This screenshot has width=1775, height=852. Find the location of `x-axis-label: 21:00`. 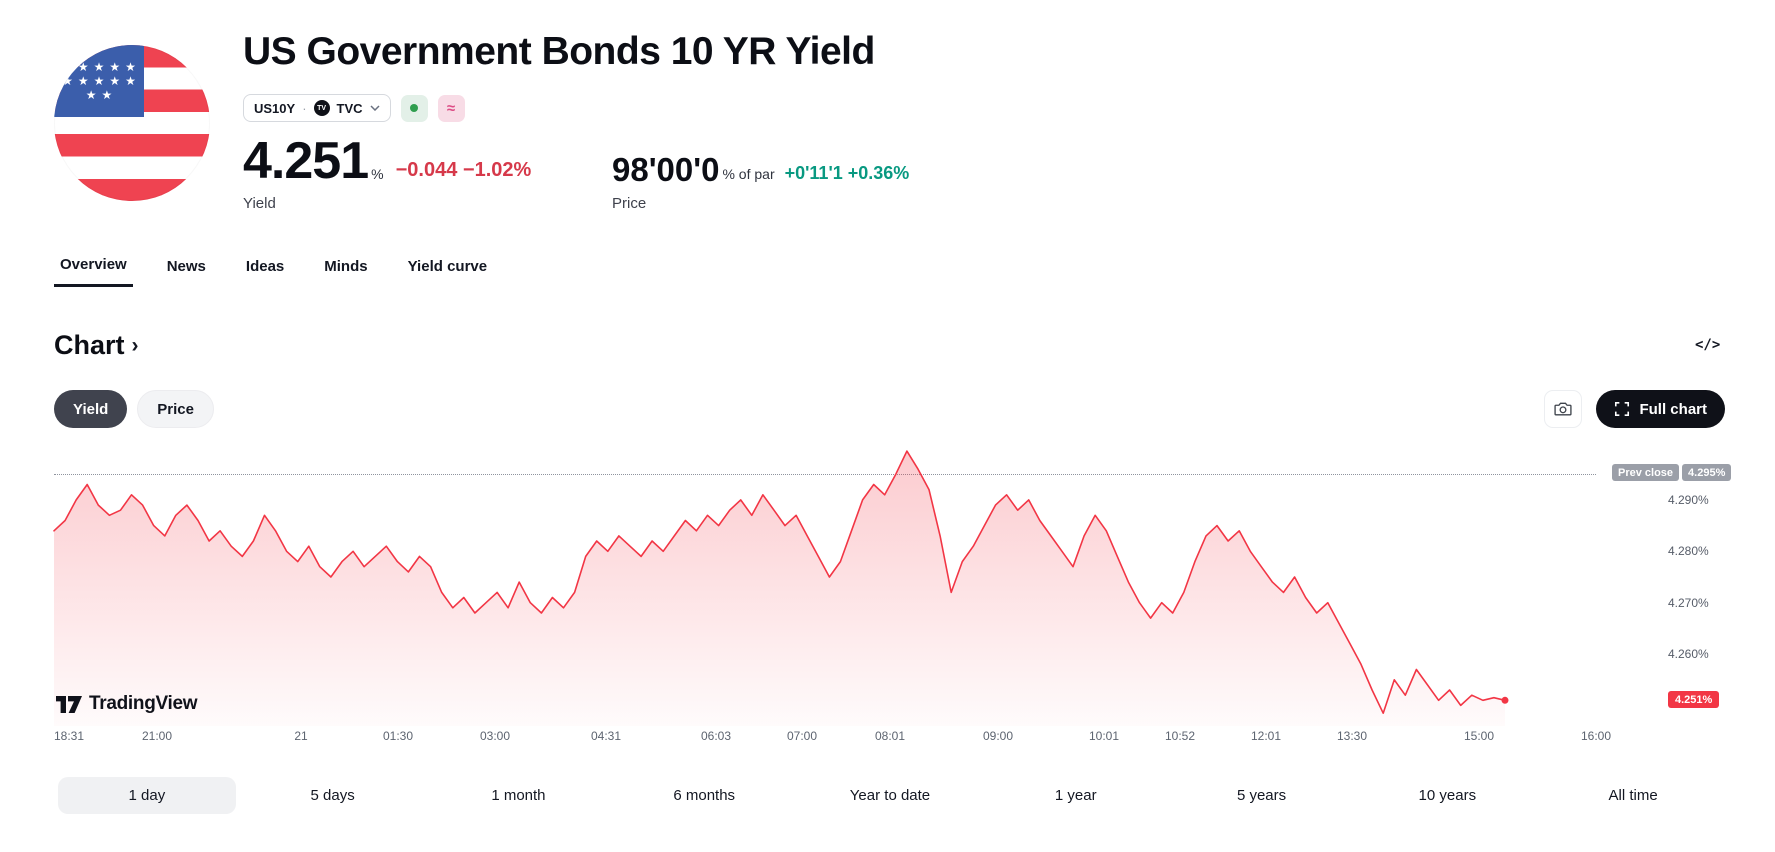

x-axis-label: 21:00 is located at coordinates (157, 736).